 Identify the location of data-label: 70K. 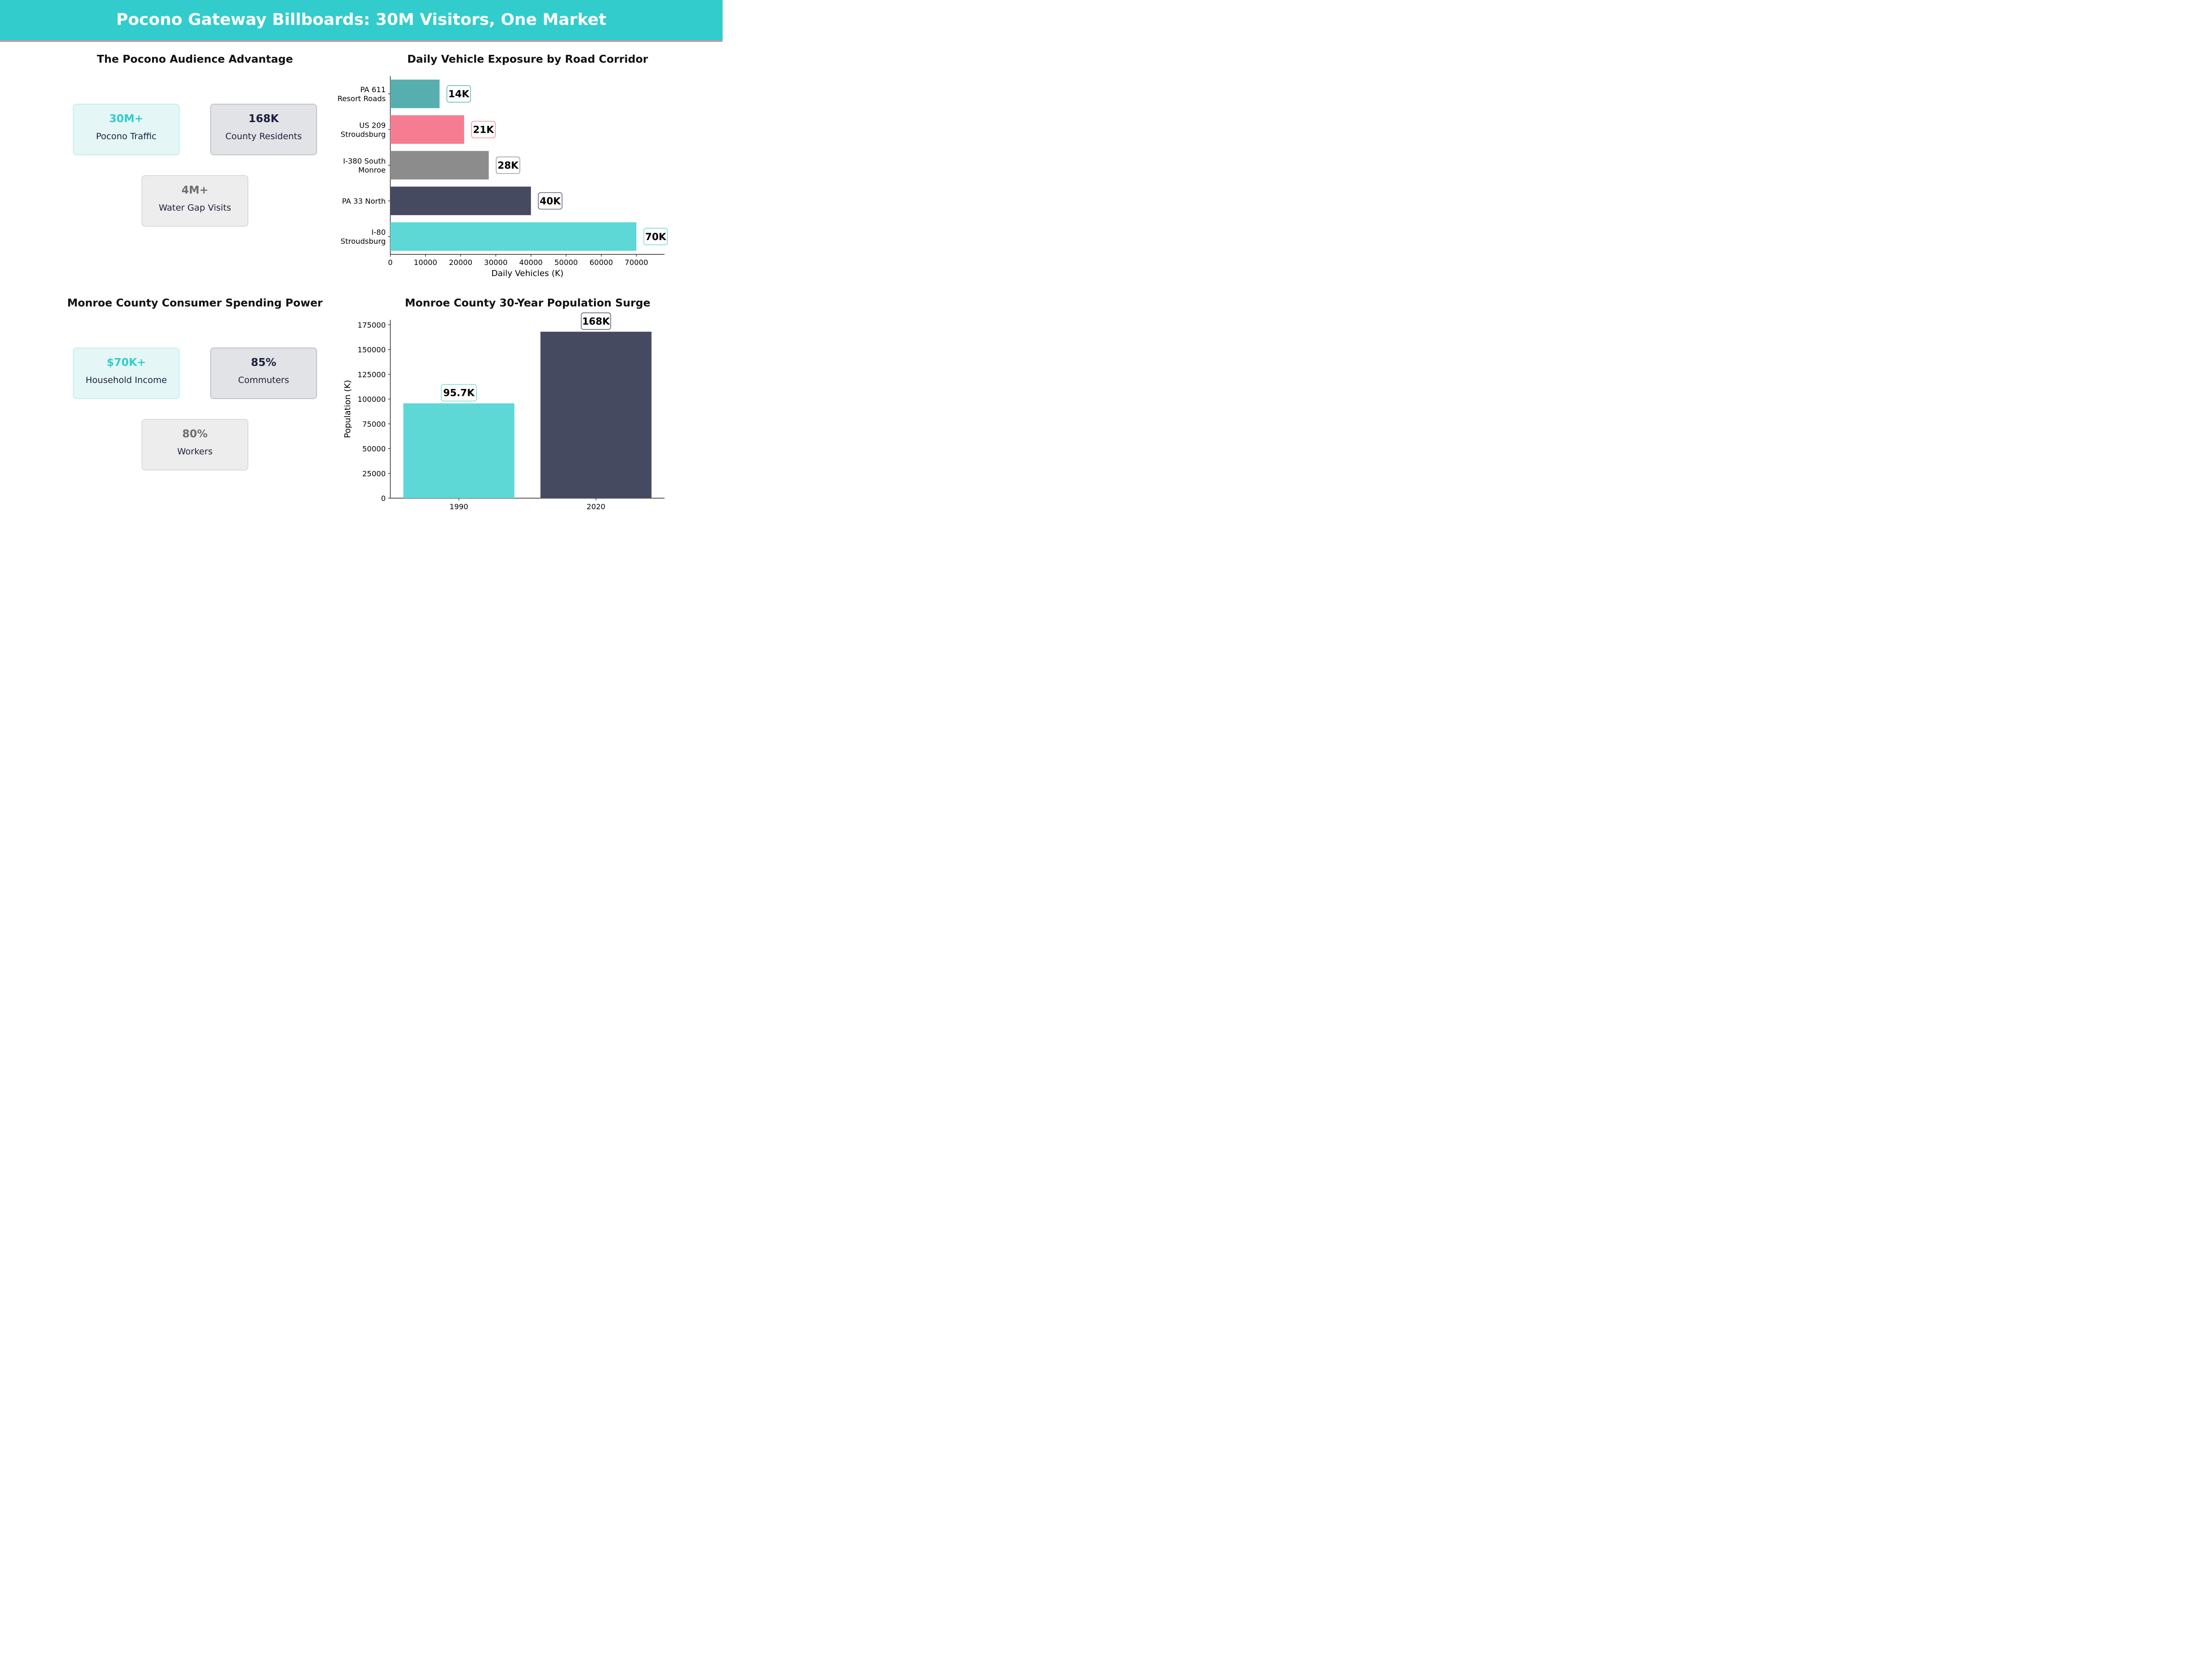
(655, 236).